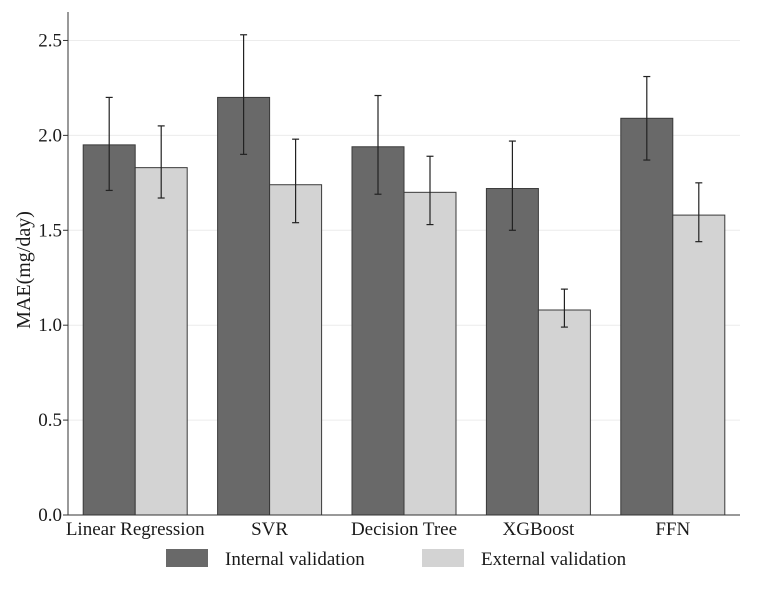  Describe the element at coordinates (295, 559) in the screenshot. I see `legend-label: Internal validation` at that location.